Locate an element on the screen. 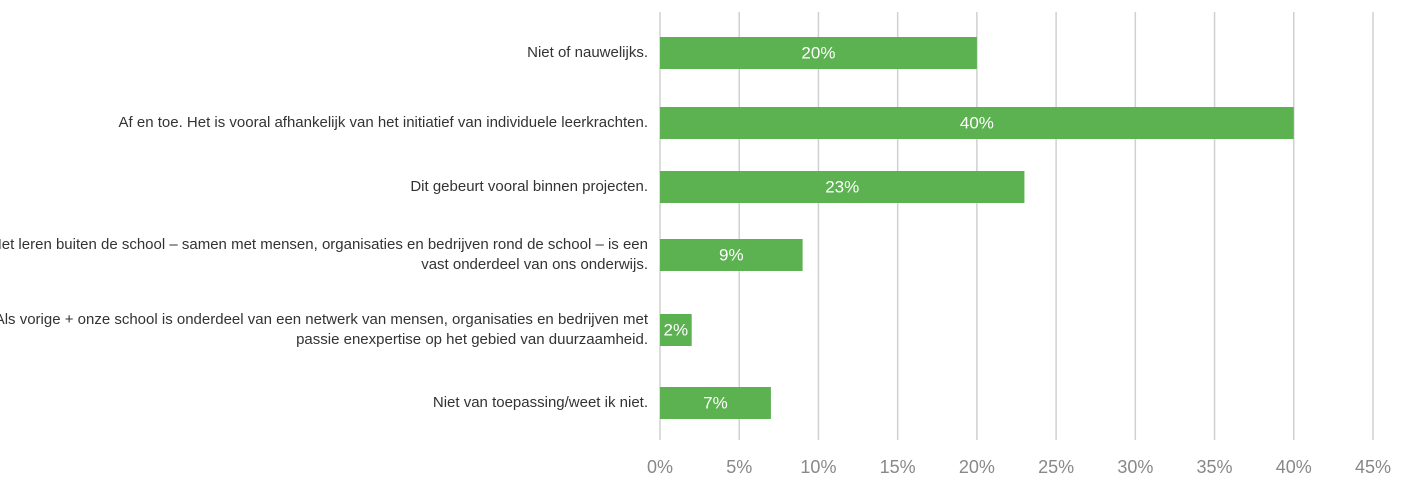 The height and width of the screenshot is (484, 1413). value-label: 7% is located at coordinates (715, 402).